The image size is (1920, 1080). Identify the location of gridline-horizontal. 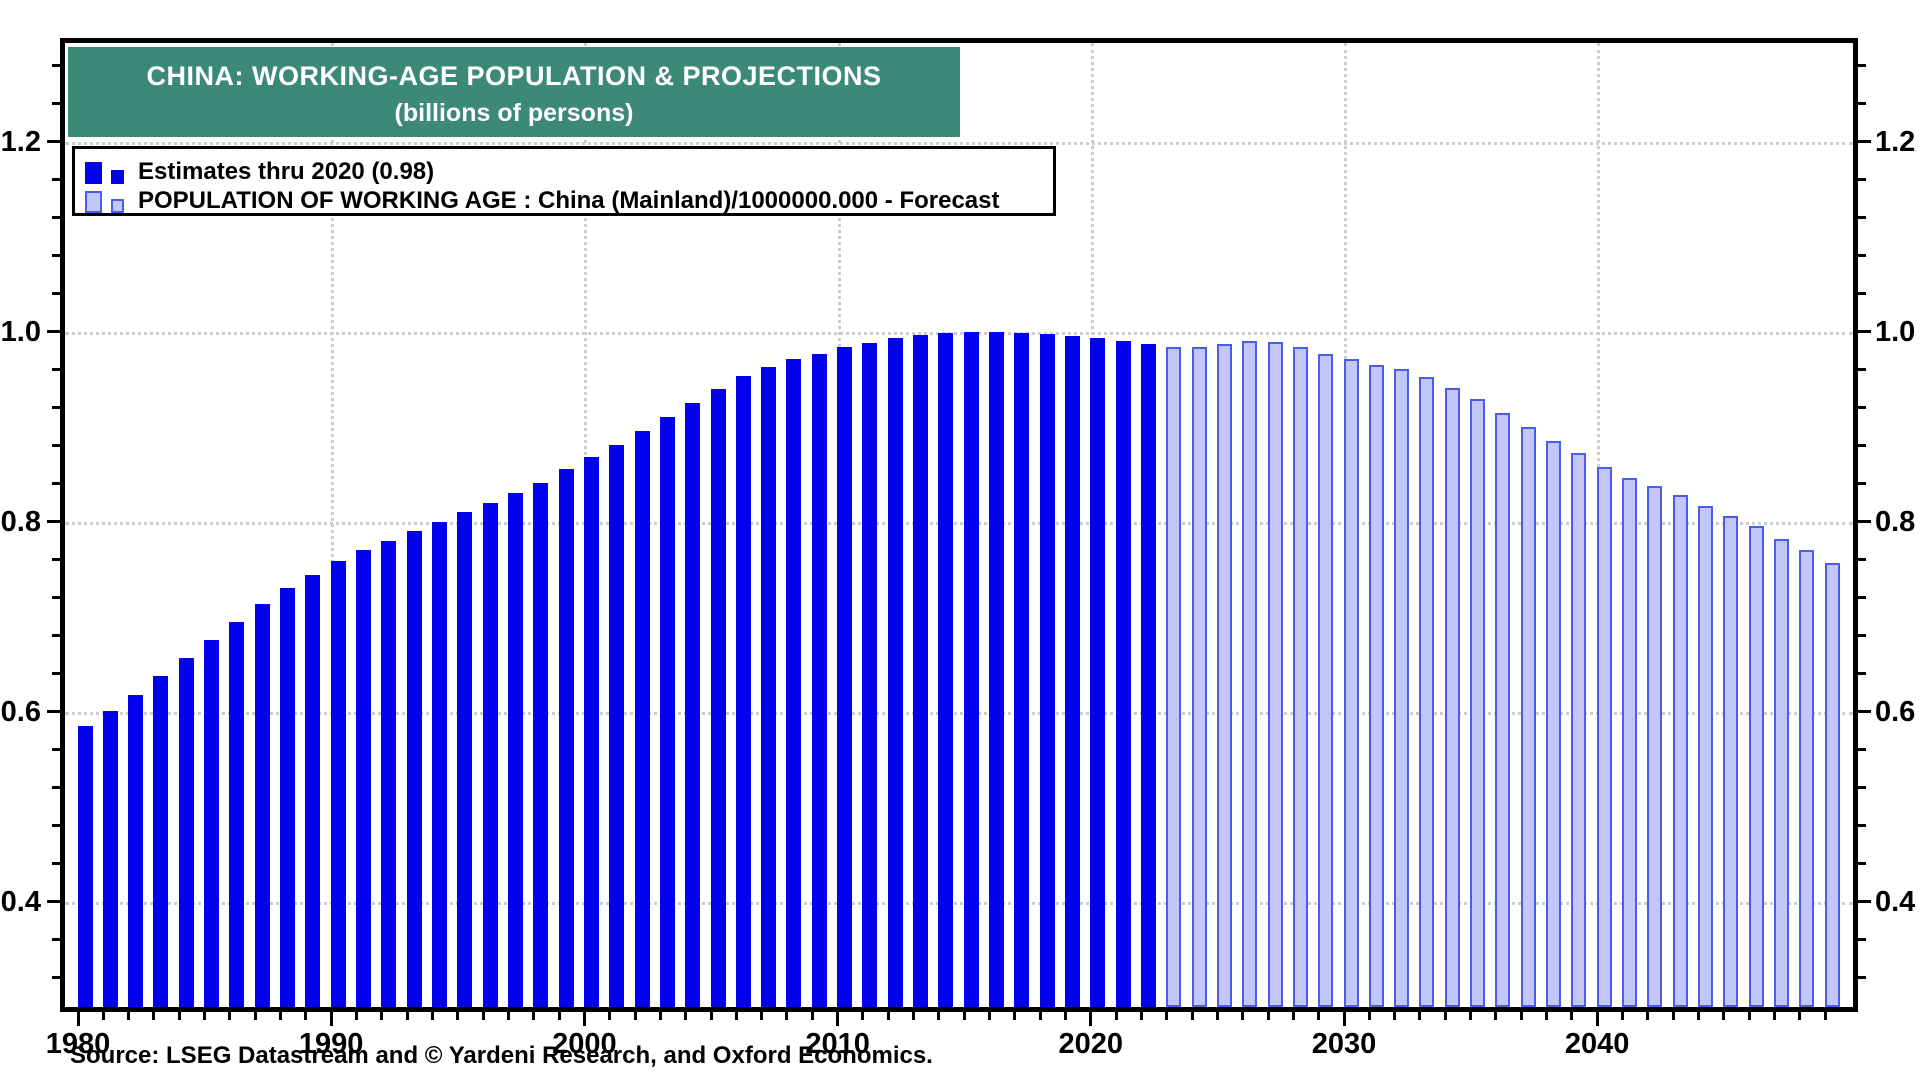
(959, 143).